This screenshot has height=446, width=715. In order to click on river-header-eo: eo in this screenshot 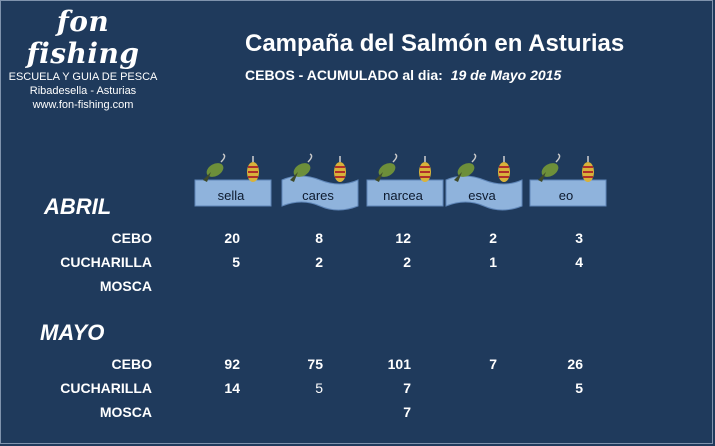, I will do `click(568, 183)`.